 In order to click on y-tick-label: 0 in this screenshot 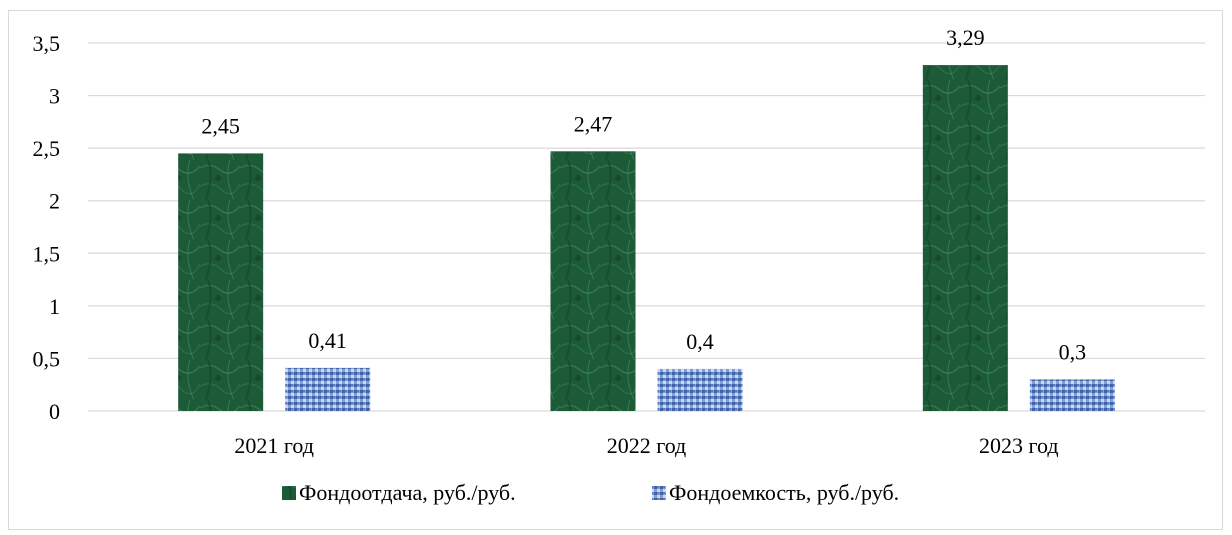, I will do `click(54, 411)`.